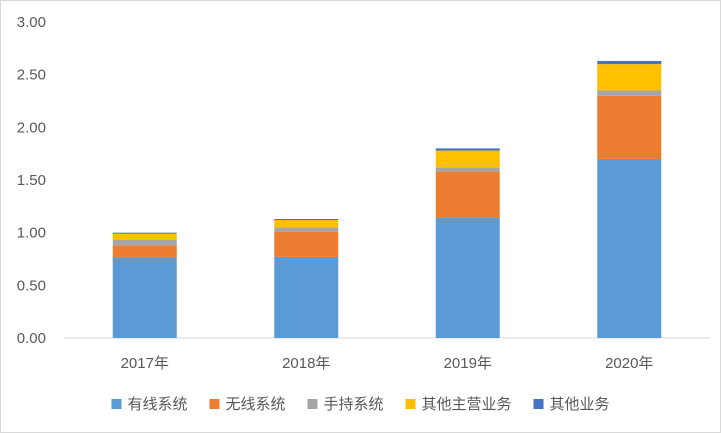 The width and height of the screenshot is (721, 433). What do you see at coordinates (31, 127) in the screenshot?
I see `y-tick-label: 2.00` at bounding box center [31, 127].